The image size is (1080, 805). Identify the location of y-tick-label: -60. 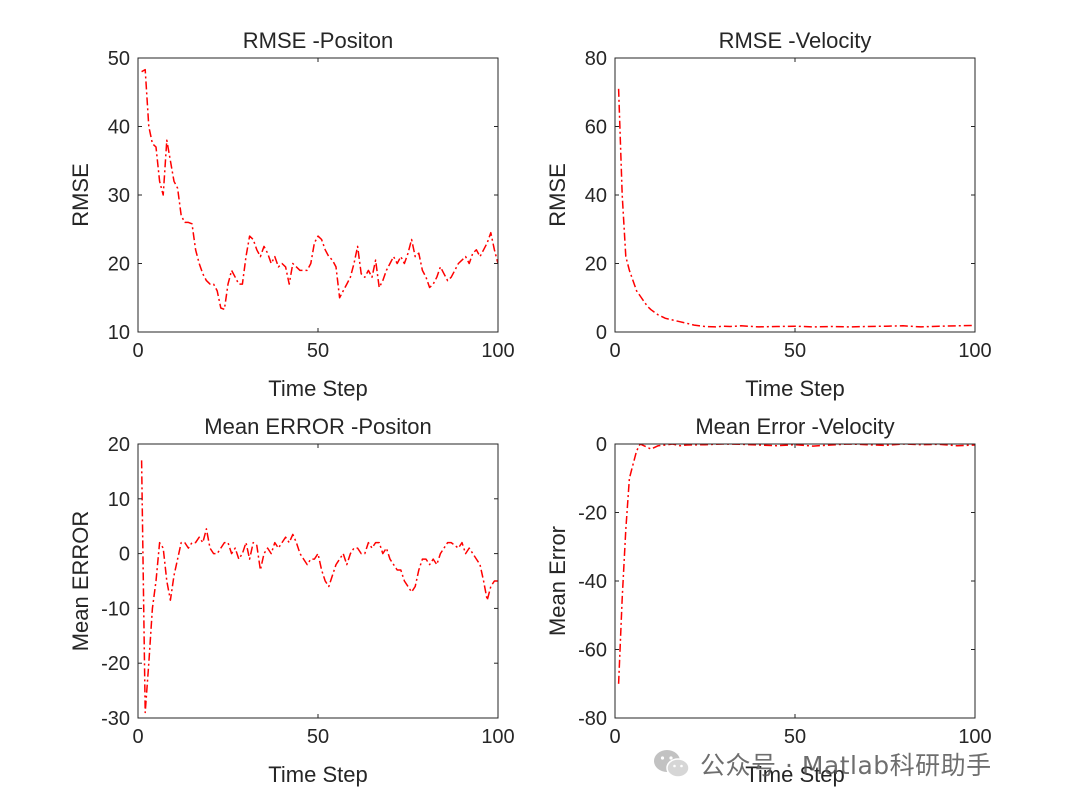
(592, 651).